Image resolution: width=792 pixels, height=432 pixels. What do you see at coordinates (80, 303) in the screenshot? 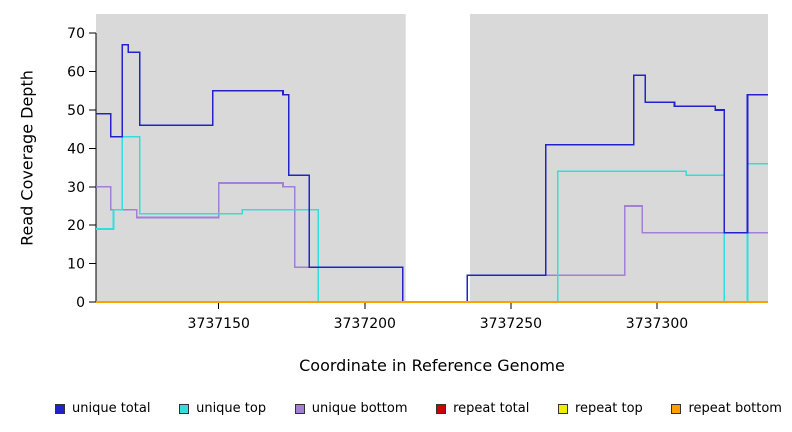
I see `y-tick-label: 0` at bounding box center [80, 303].